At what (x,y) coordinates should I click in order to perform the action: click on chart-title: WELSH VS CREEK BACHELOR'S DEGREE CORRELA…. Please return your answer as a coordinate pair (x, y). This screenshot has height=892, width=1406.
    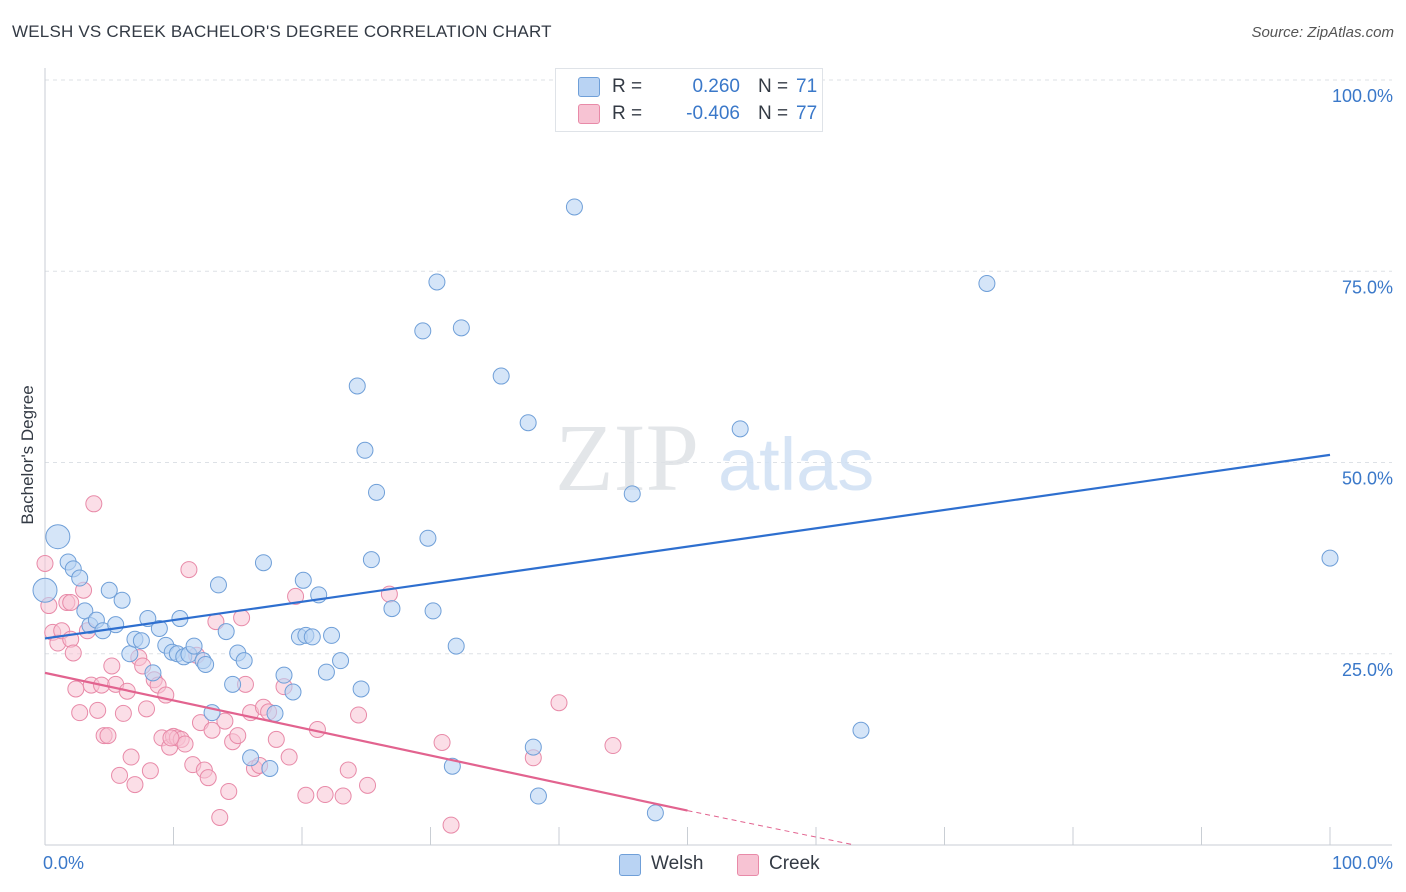
    Looking at the image, I should click on (282, 31).